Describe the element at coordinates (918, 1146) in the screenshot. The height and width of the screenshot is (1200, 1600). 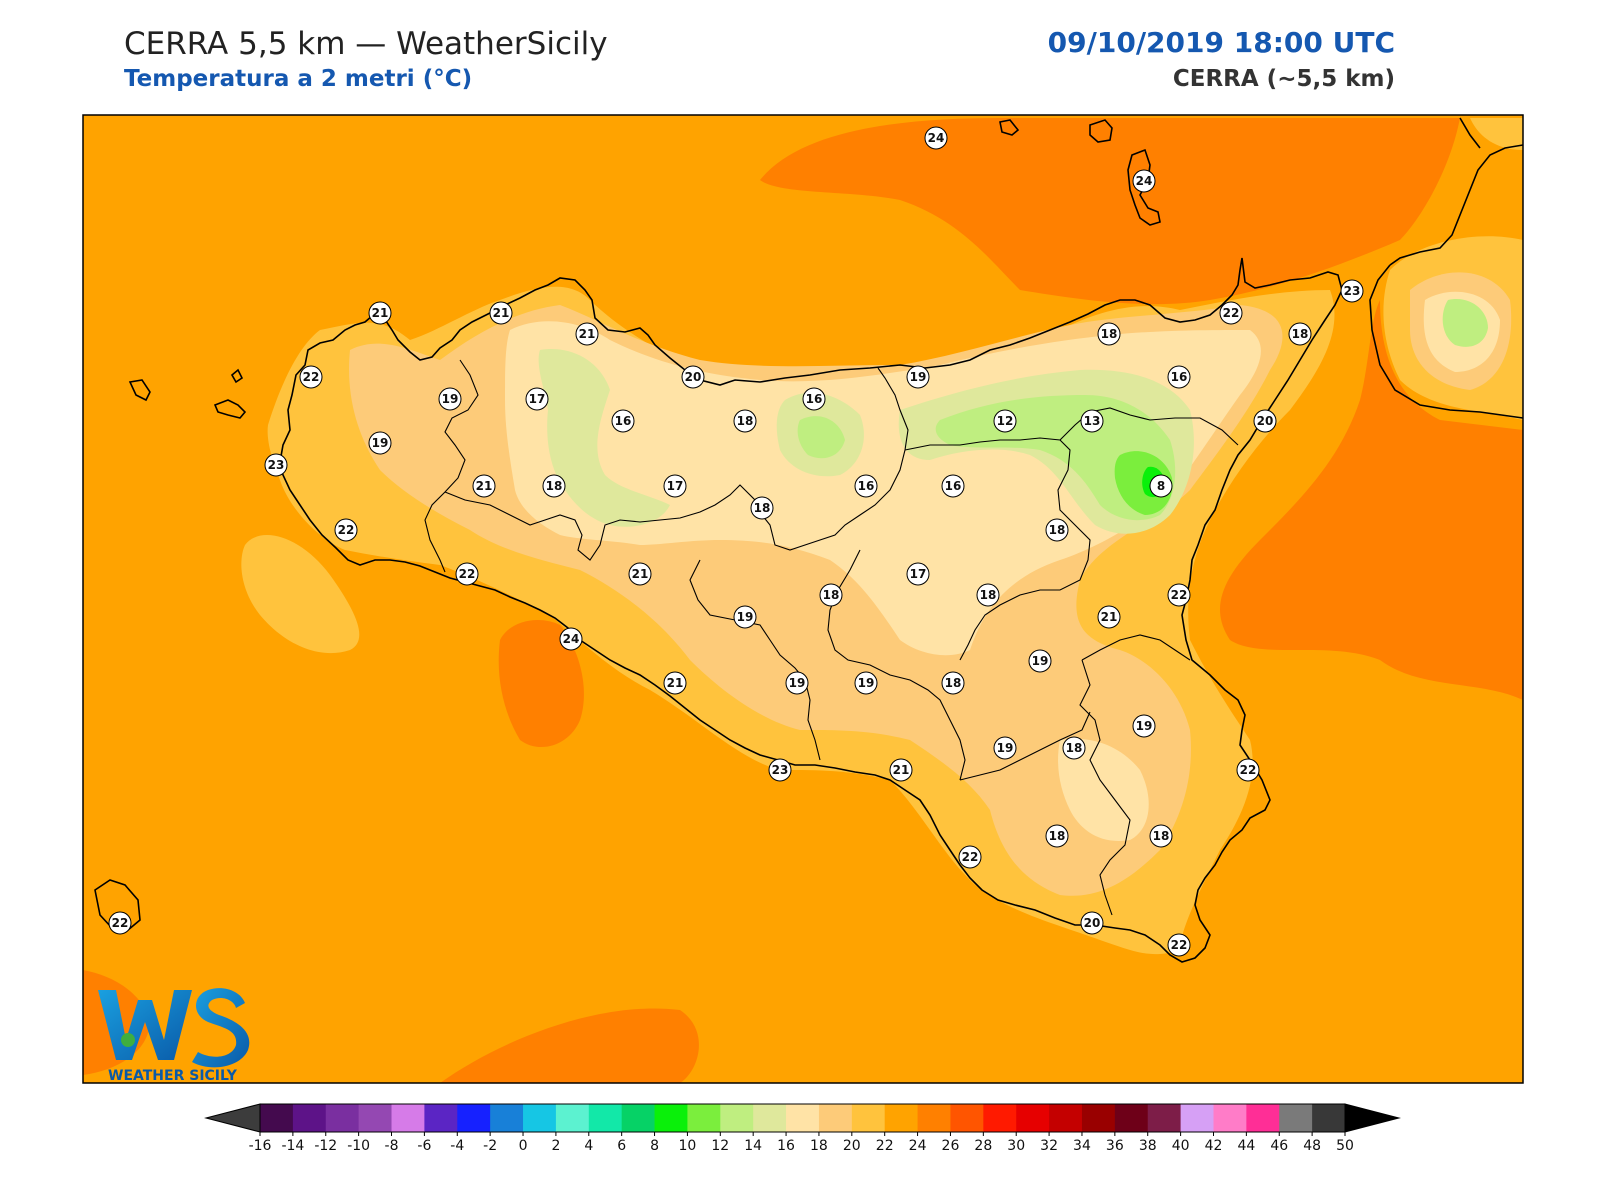
I see `colorbar-tick-label: 24` at that location.